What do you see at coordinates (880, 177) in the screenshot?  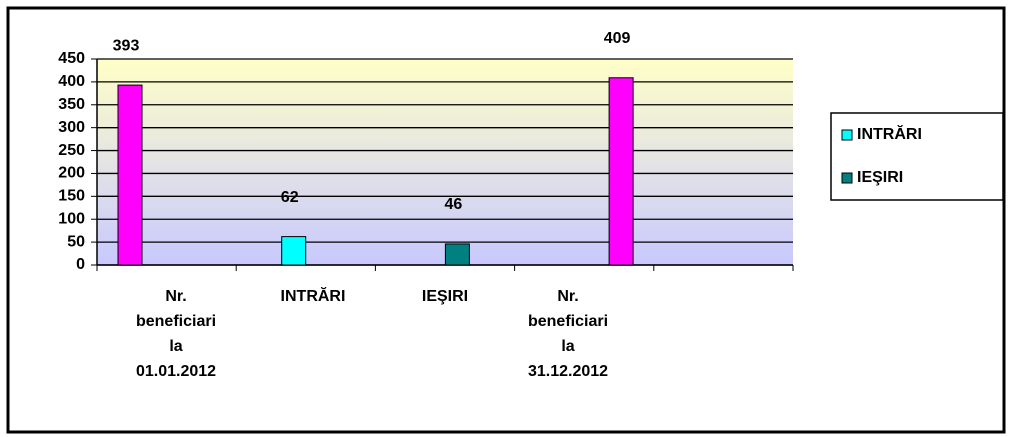 I see `legend-label: IEŞIRI` at bounding box center [880, 177].